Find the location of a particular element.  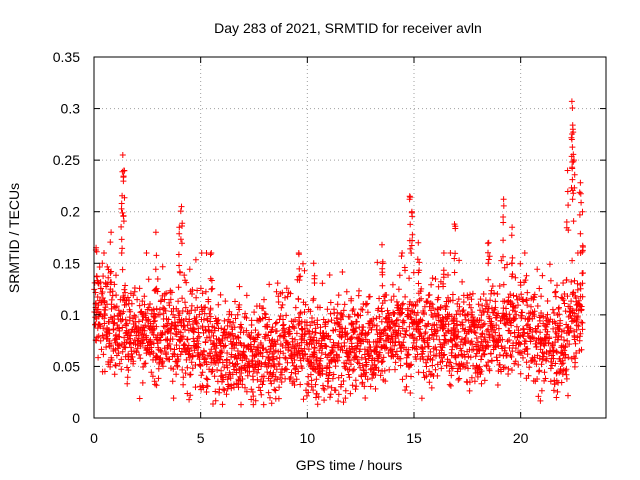

x-tick-label: 20 is located at coordinates (521, 438).